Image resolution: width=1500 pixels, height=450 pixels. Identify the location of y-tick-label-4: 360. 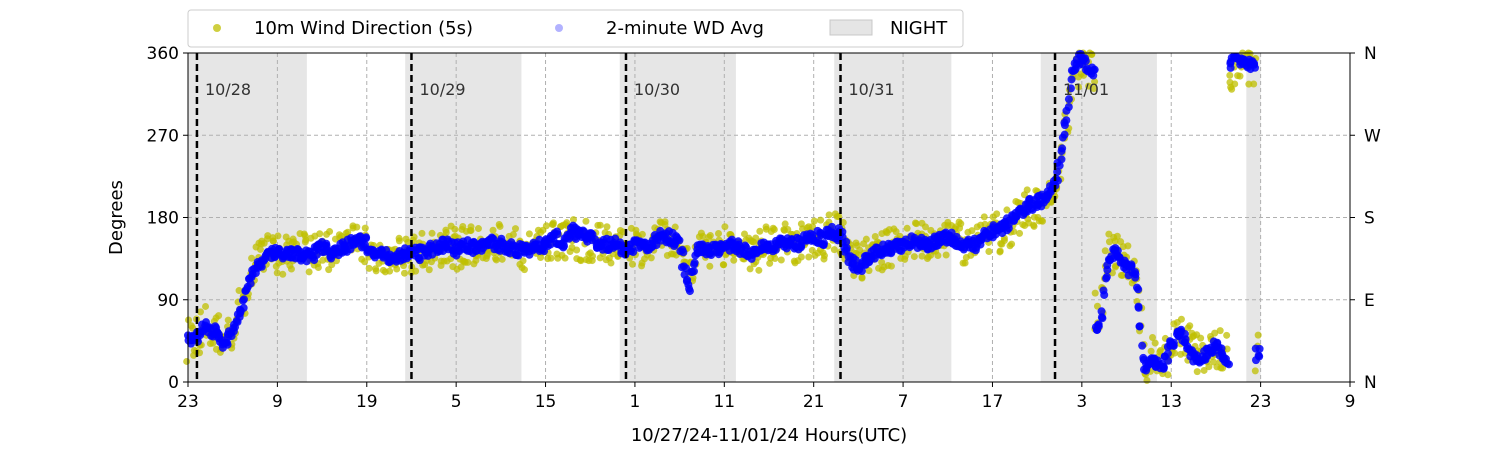
(163, 54).